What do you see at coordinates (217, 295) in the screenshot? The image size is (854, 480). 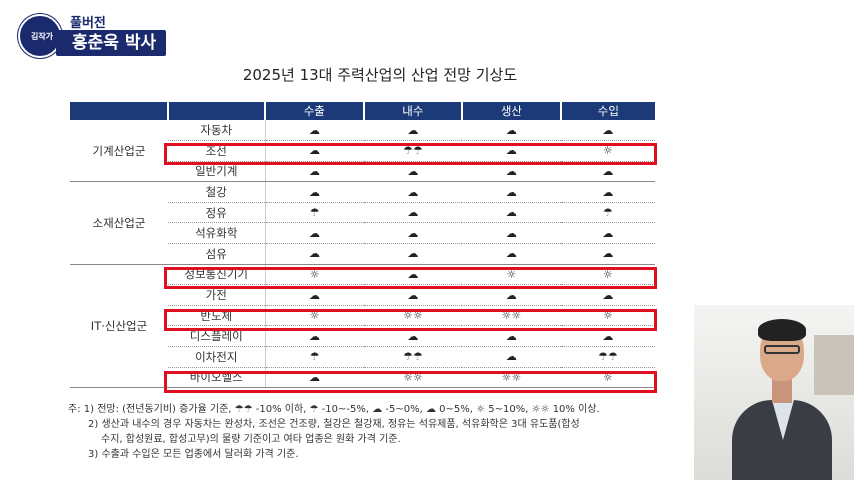 I see `industry-name: 가전` at bounding box center [217, 295].